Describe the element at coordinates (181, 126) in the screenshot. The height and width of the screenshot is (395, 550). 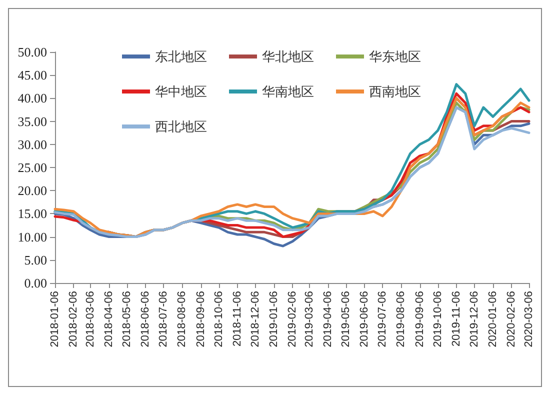
I see `legend-label: 西北地区` at that location.